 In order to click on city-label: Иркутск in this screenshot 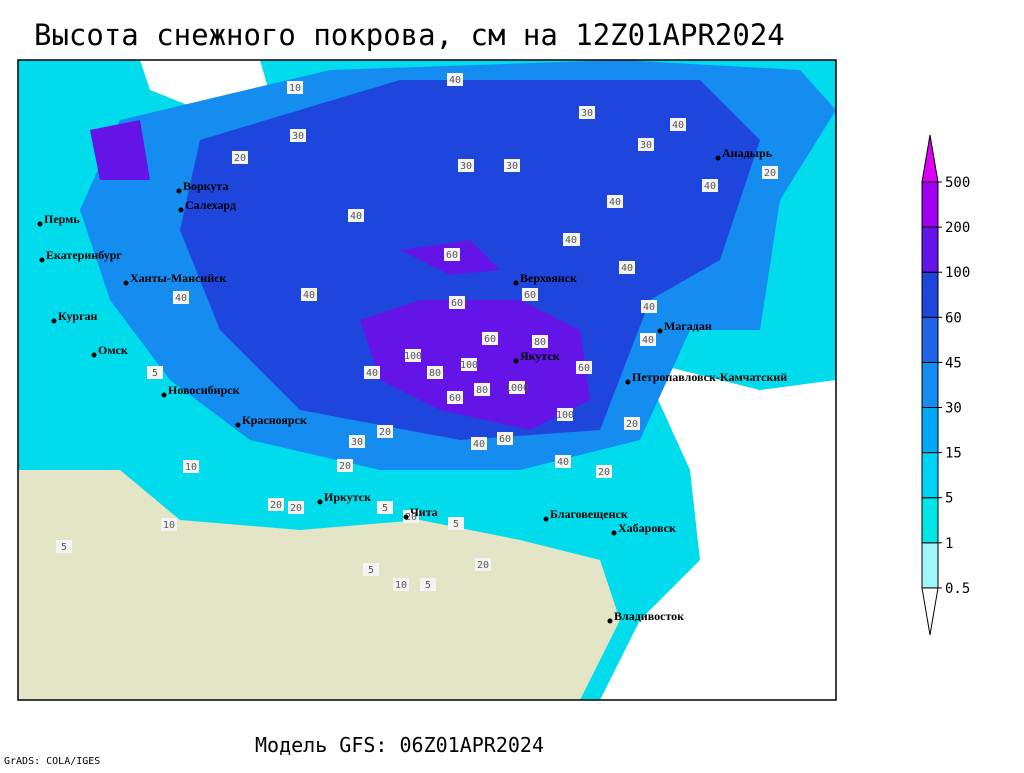, I will do `click(347, 497)`.